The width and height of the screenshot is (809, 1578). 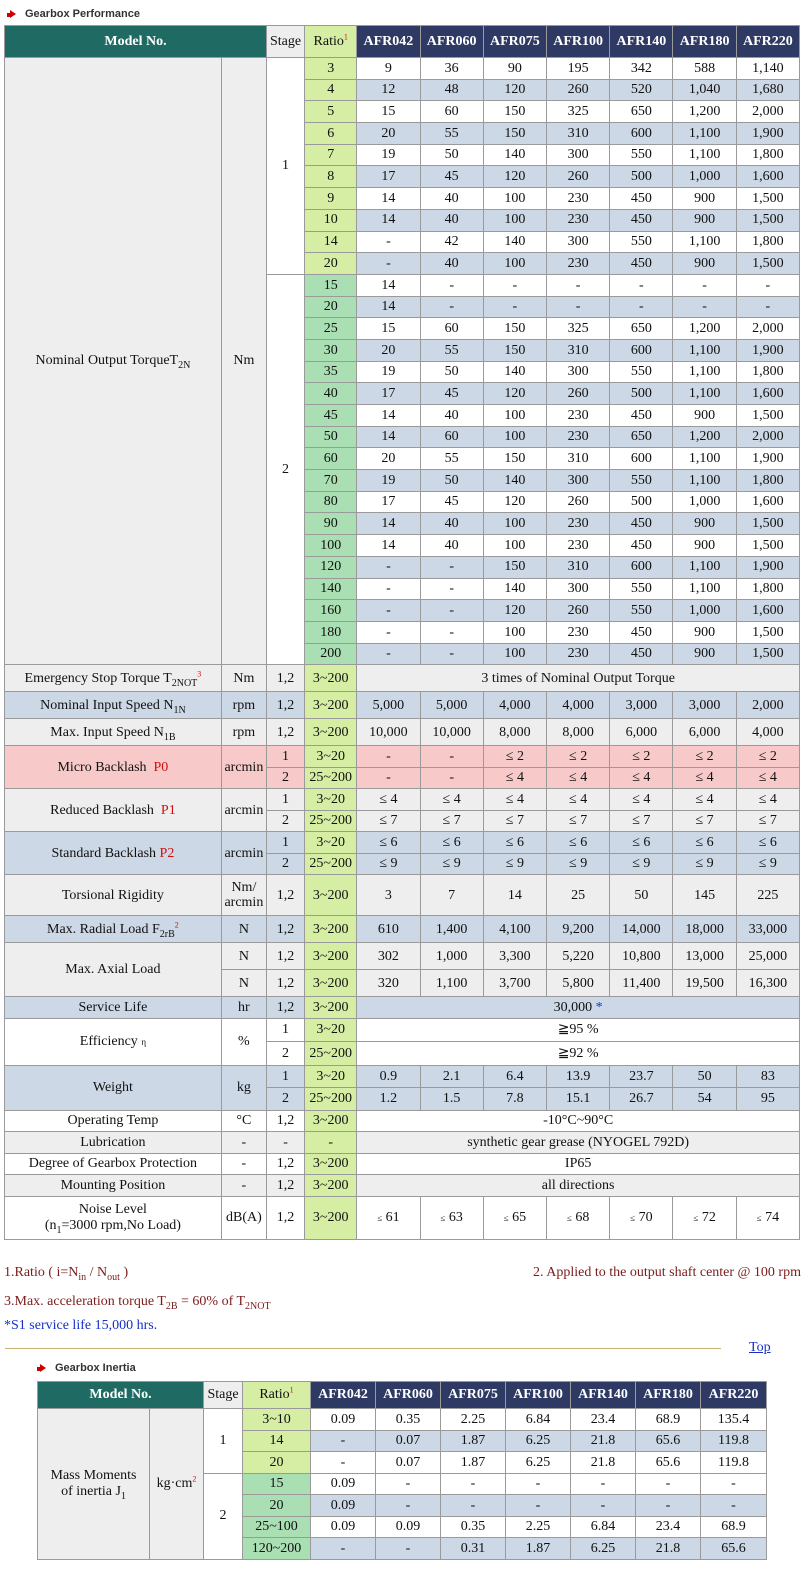 I want to click on inertia-model-no-header: Model No., so click(x=120, y=1395).